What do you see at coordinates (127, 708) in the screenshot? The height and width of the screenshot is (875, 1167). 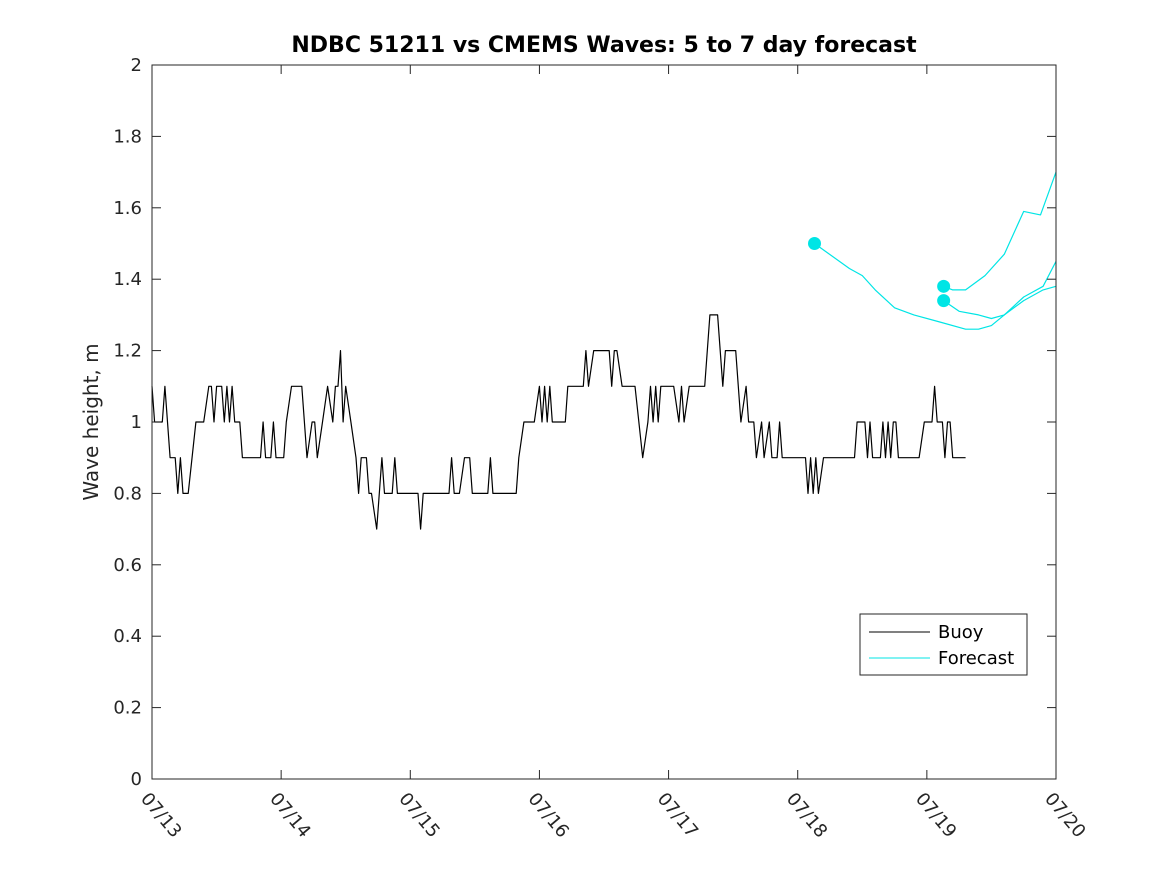 I see `y-tick-label: 0.2` at bounding box center [127, 708].